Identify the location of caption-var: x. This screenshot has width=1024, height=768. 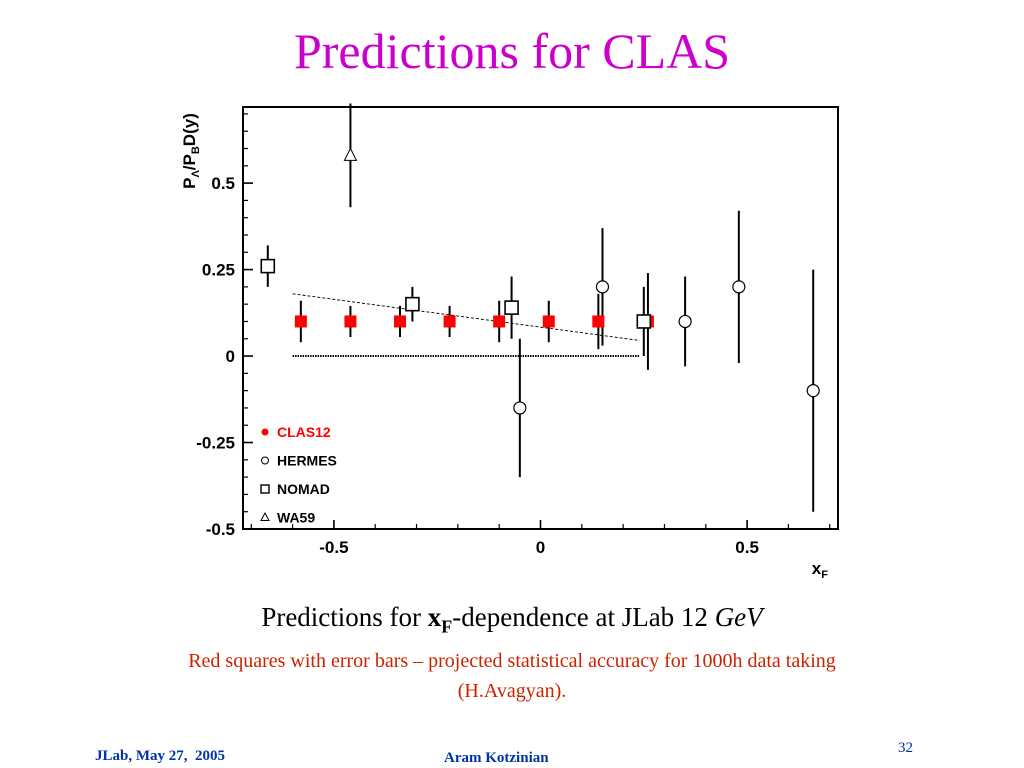
(434, 617).